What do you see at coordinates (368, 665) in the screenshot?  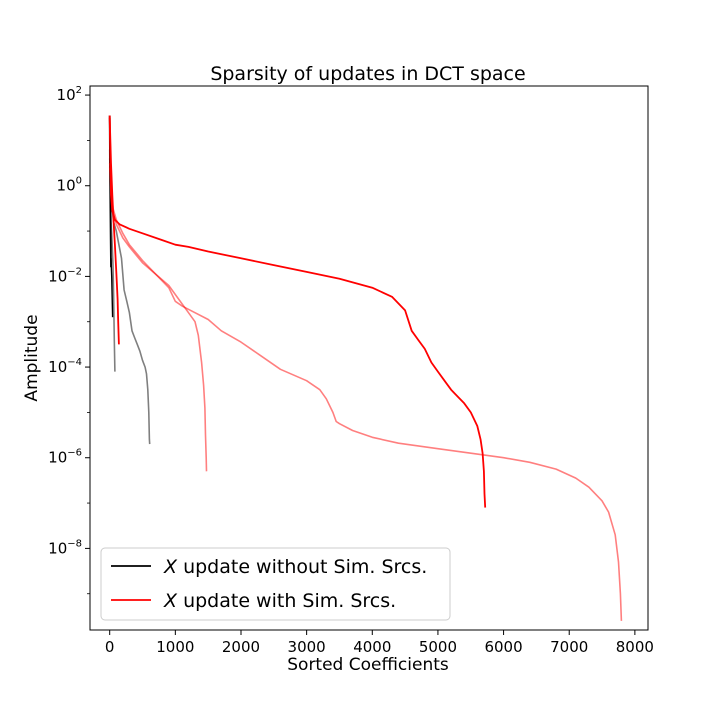 I see `x-axis-label: Sorted Coefficients` at bounding box center [368, 665].